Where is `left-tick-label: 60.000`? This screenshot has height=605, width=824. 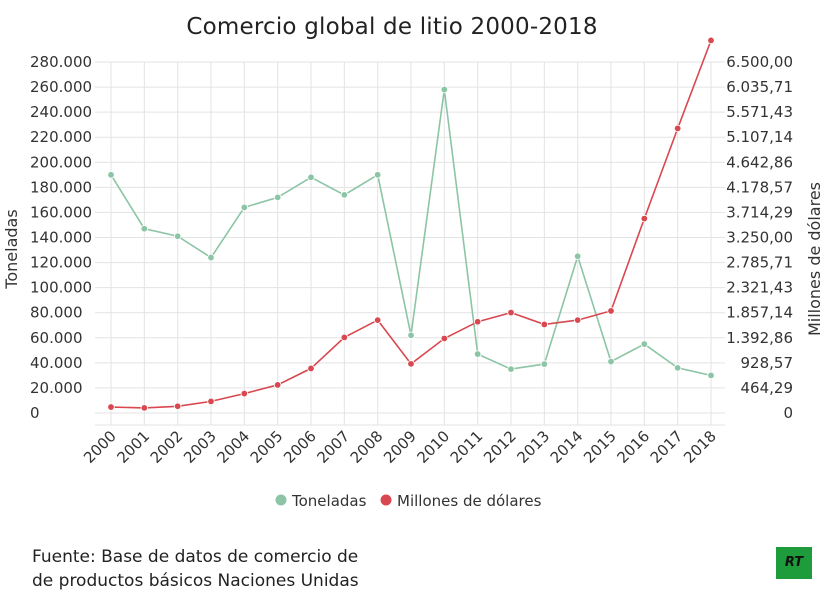
left-tick-label: 60.000 is located at coordinates (56, 338).